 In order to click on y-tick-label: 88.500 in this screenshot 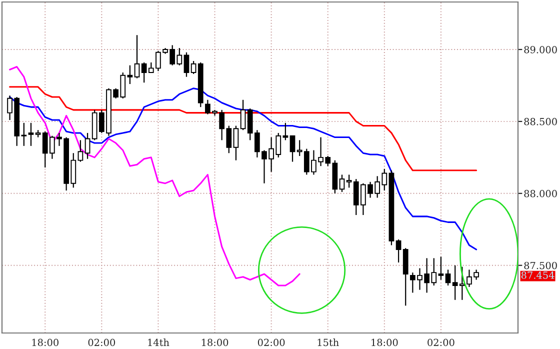, I will do `click(540, 122)`.